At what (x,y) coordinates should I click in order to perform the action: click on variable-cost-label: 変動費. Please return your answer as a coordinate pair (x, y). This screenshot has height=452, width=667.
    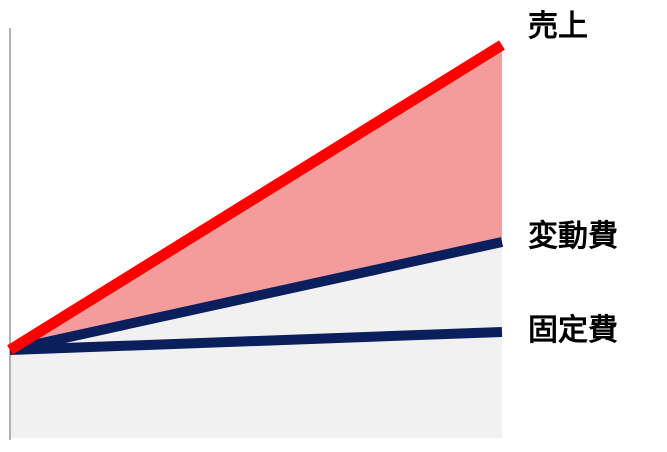
    Looking at the image, I should click on (573, 236).